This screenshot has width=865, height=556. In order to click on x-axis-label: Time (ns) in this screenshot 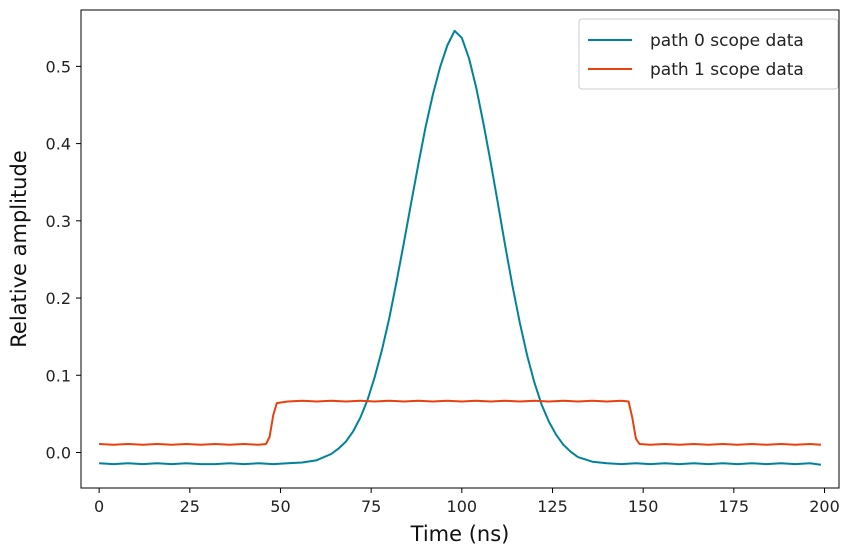, I will do `click(460, 534)`.